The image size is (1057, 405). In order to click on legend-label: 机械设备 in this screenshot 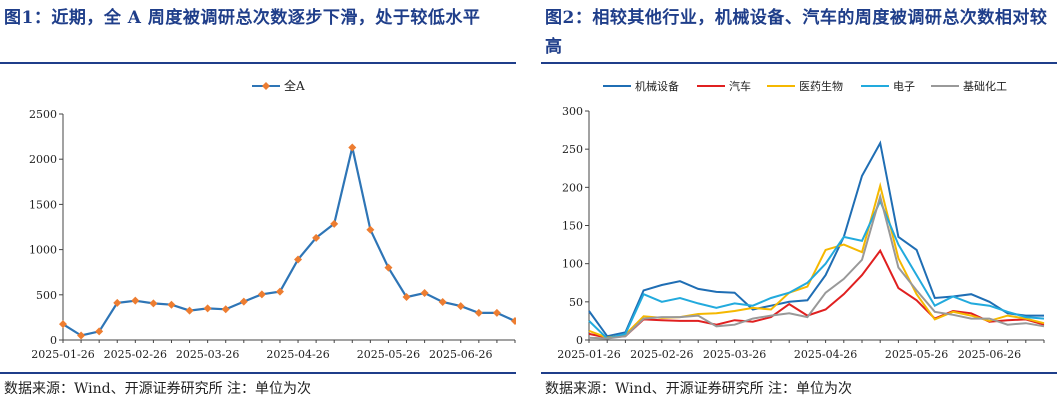, I will do `click(657, 86)`.